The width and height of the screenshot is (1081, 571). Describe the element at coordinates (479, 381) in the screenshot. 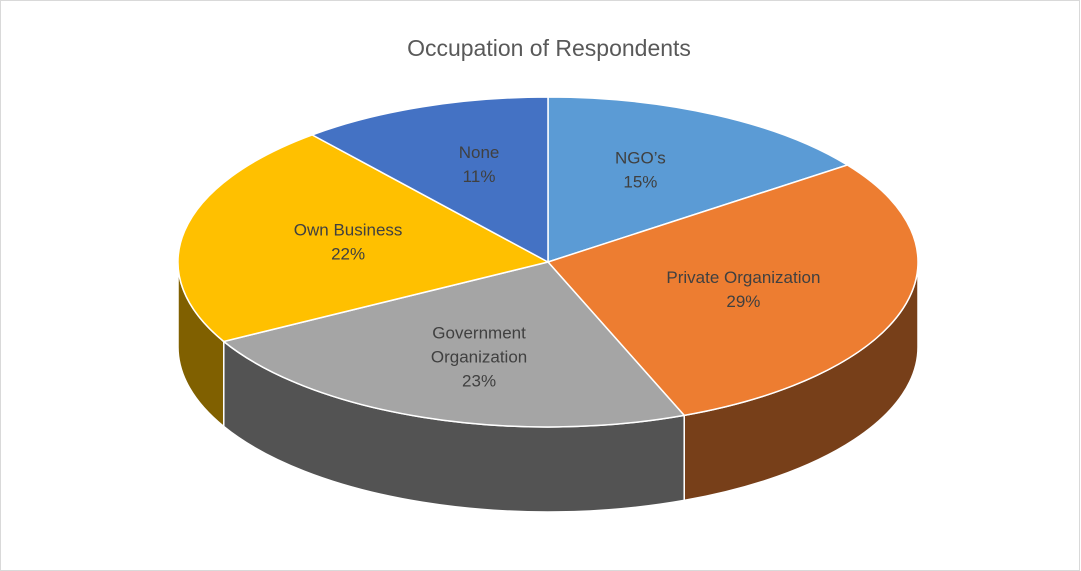

I see `data-label-value: 23%` at that location.